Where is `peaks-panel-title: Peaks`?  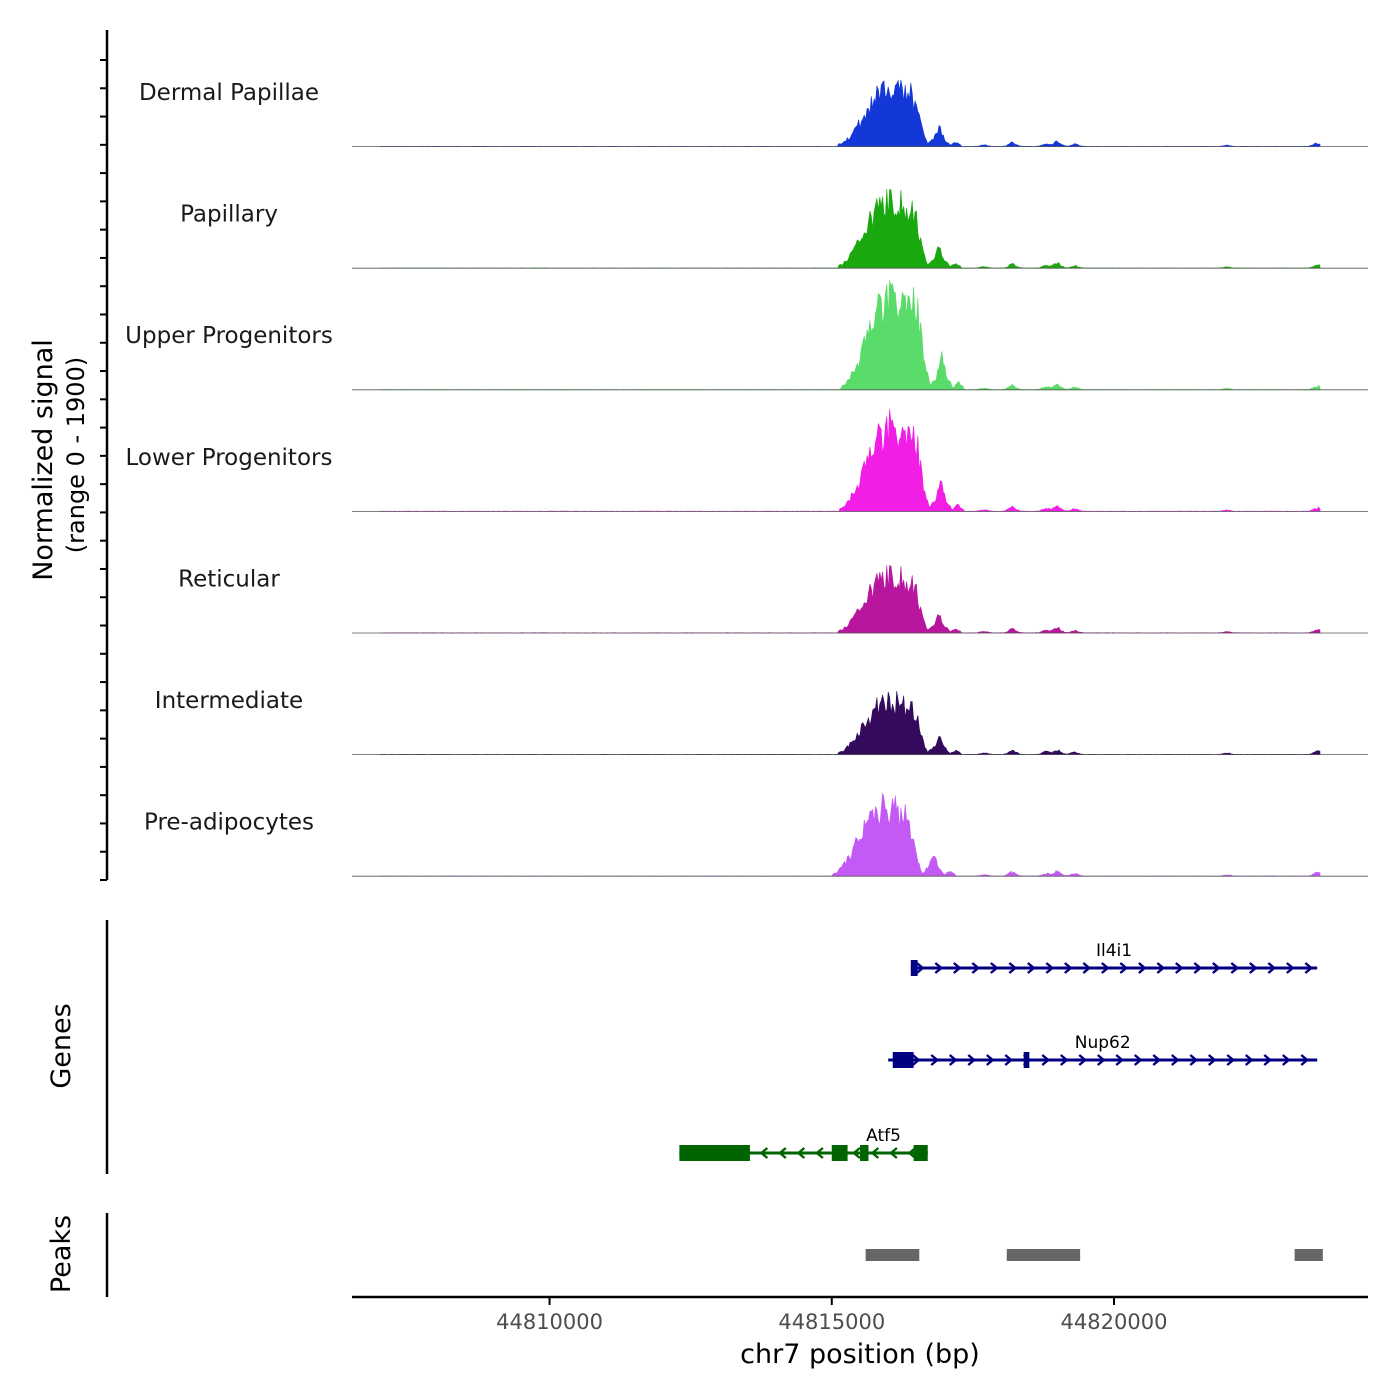 peaks-panel-title: Peaks is located at coordinates (61, 1254).